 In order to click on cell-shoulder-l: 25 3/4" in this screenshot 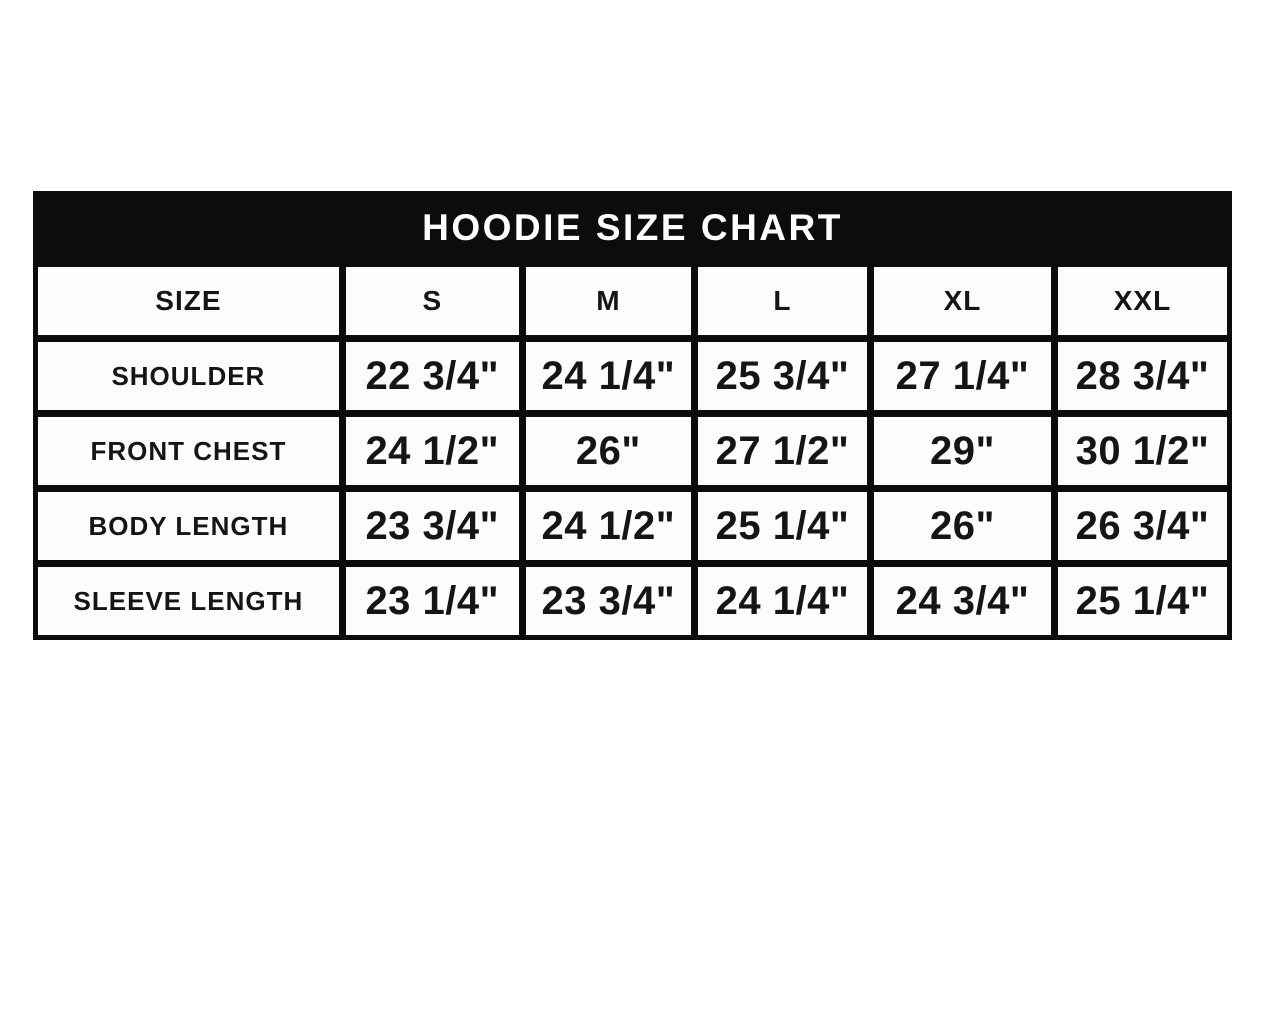, I will do `click(782, 376)`.